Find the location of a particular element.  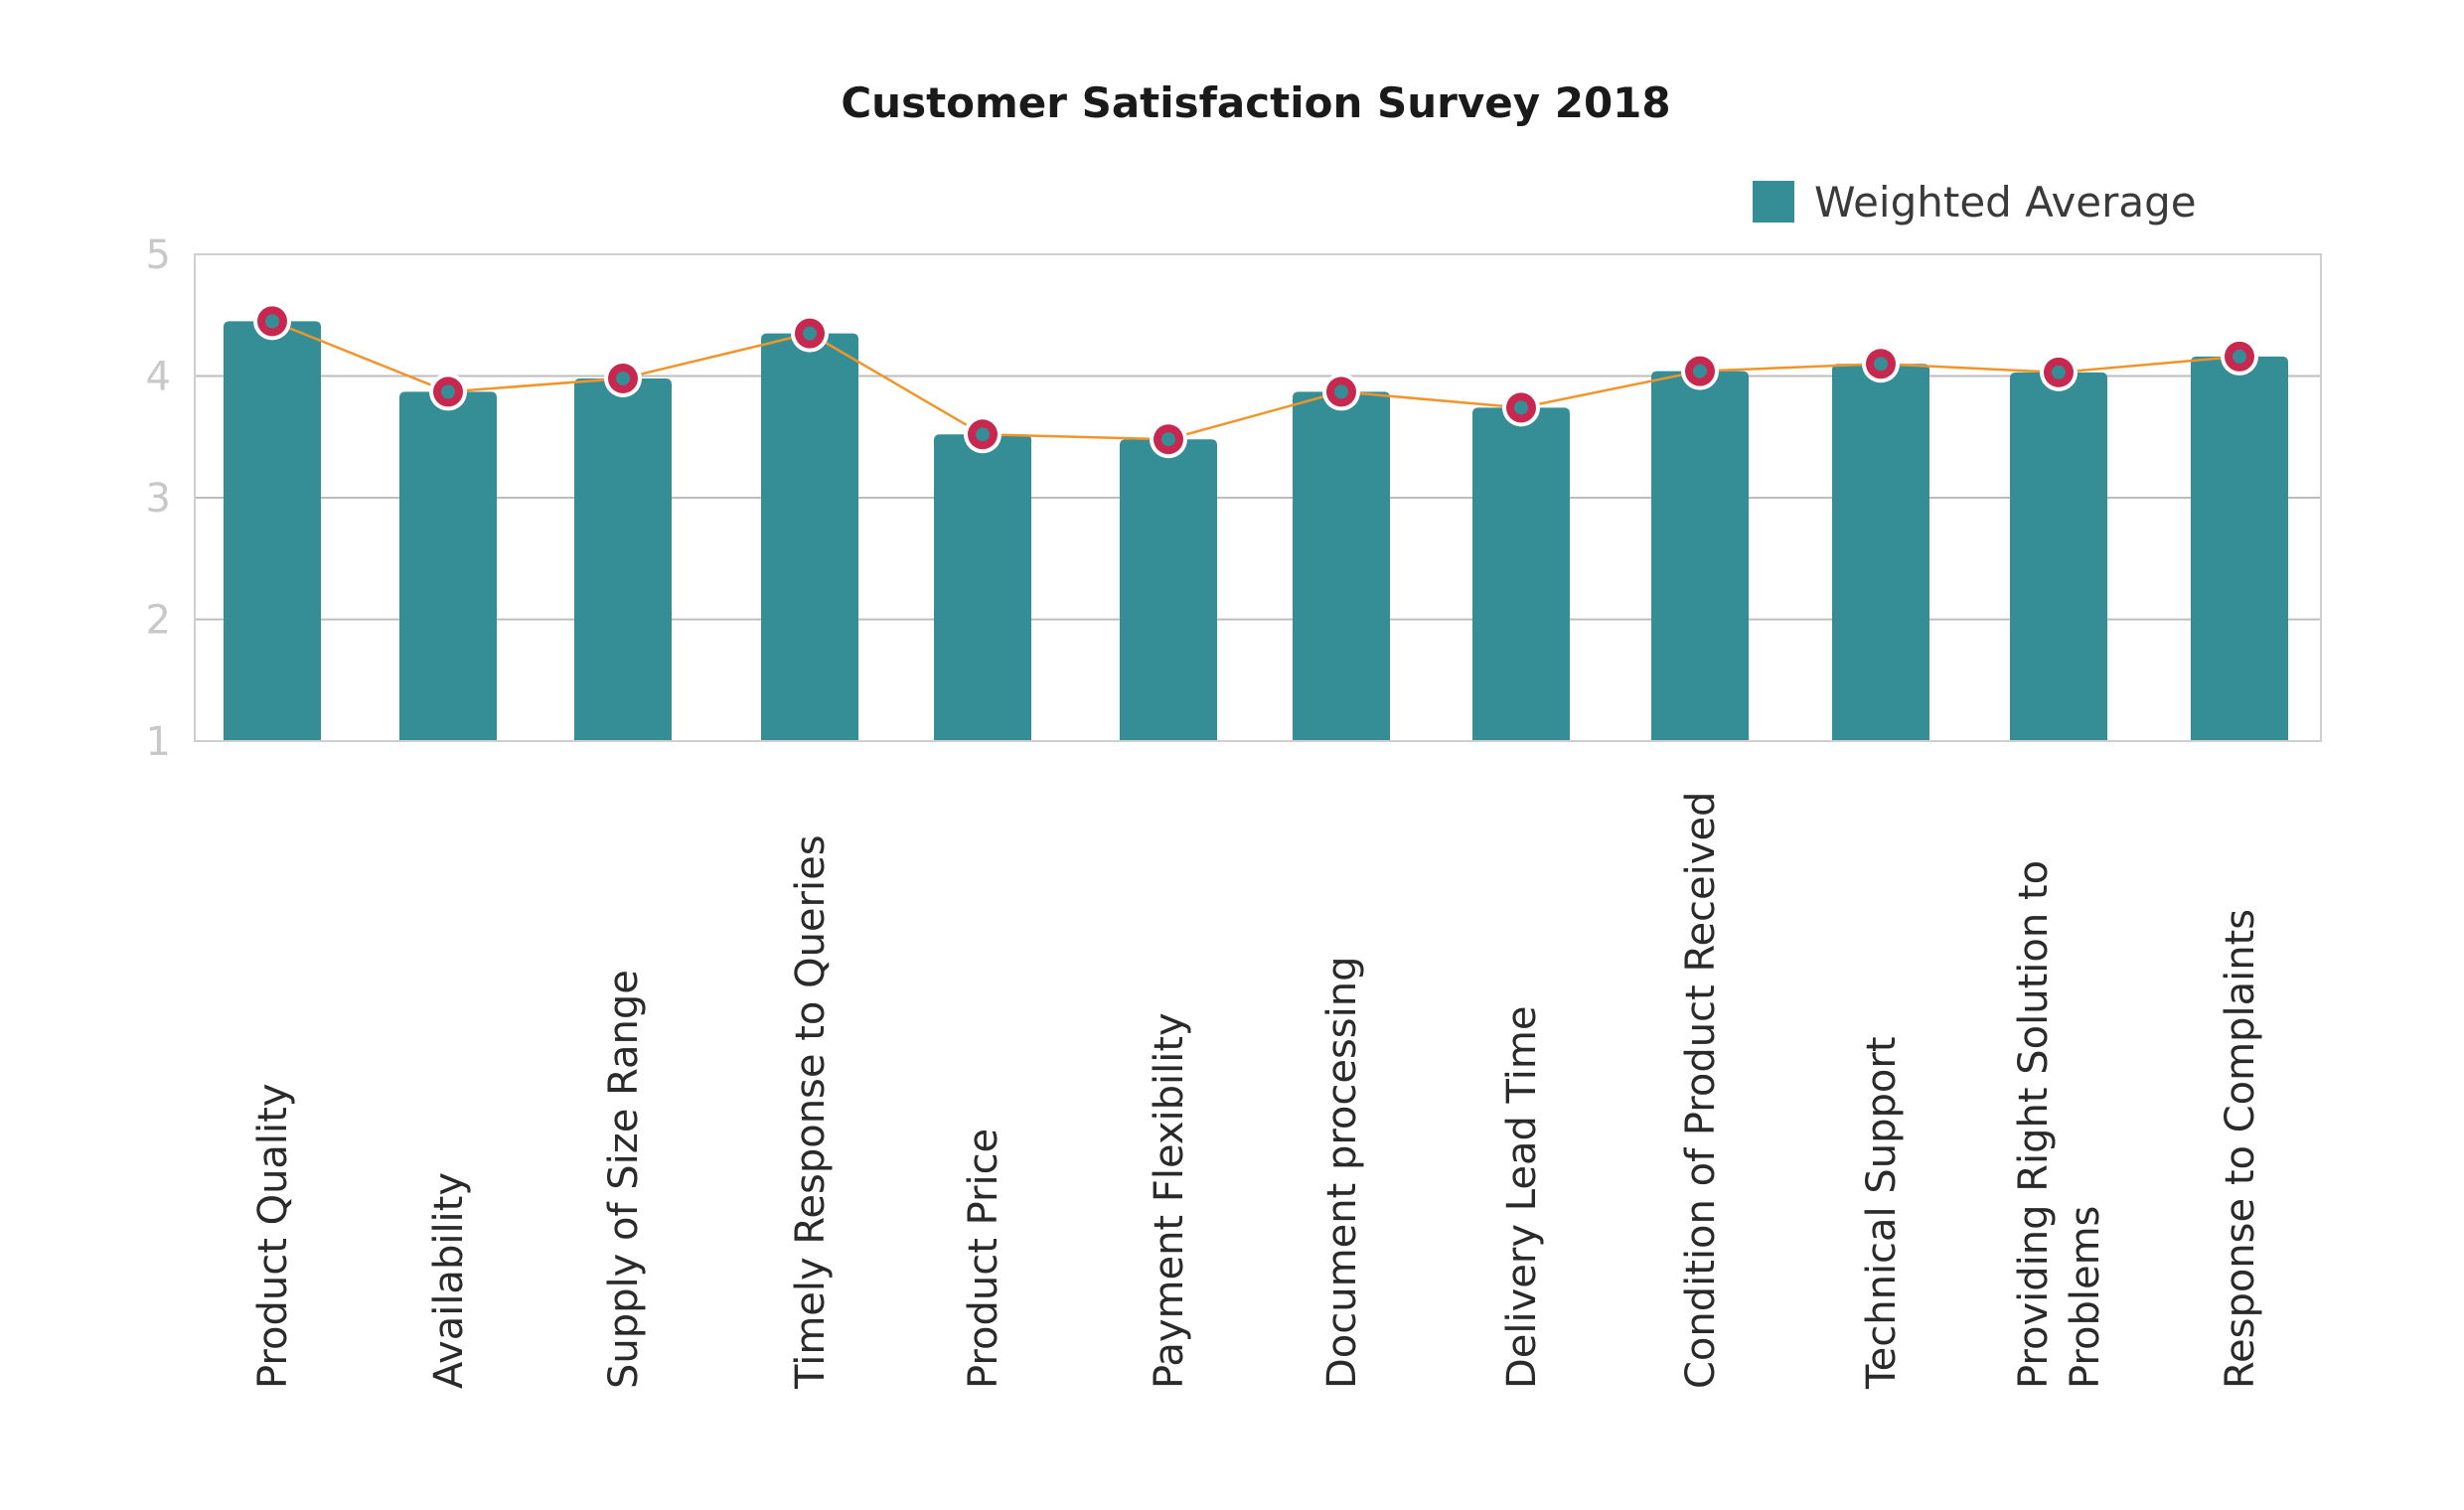

x-axis-category-label: Supply of Size Range is located at coordinates (624, 1179).